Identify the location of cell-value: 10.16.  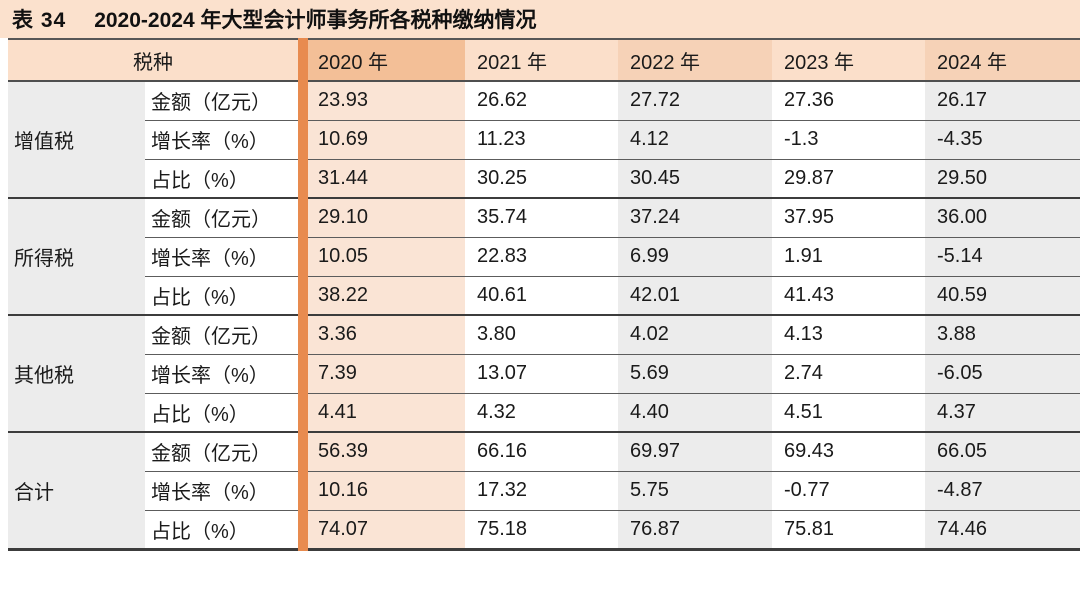
(381, 490).